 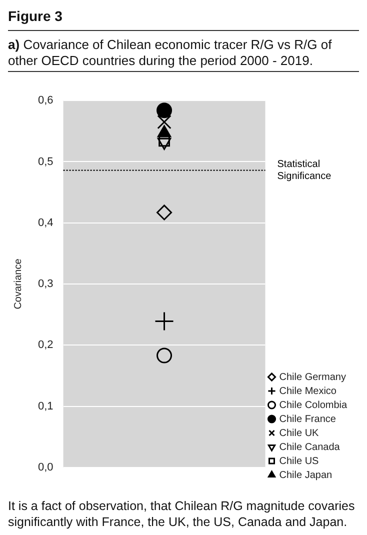 What do you see at coordinates (46, 345) in the screenshot?
I see `y-tick-label: 0,2` at bounding box center [46, 345].